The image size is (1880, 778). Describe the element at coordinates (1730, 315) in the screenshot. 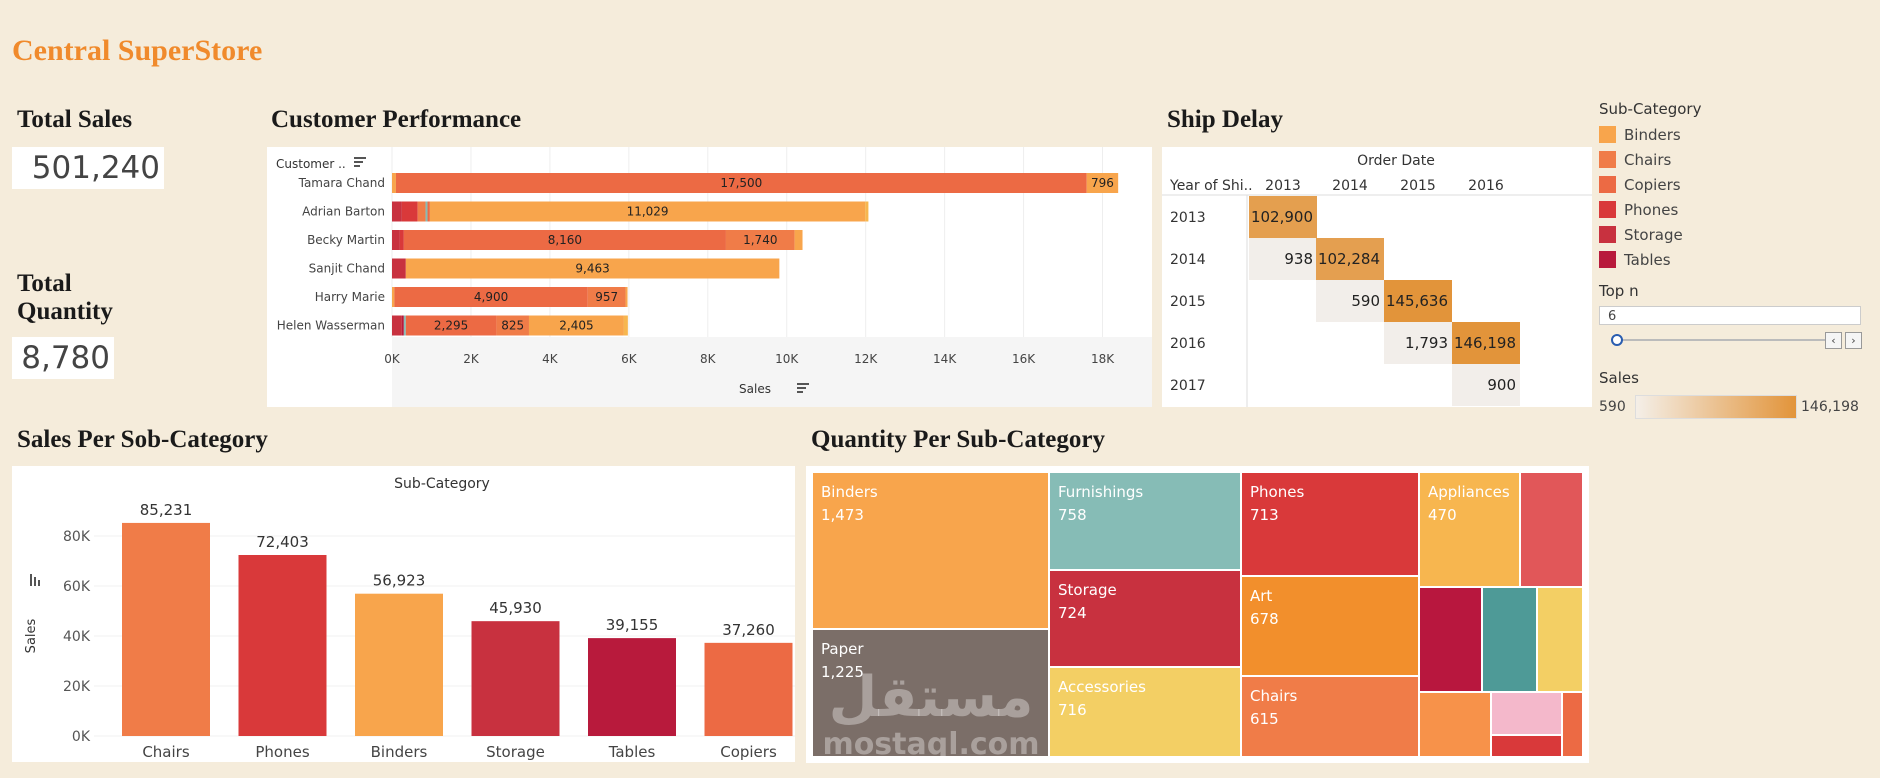

I see `top-n-input: 6` at that location.